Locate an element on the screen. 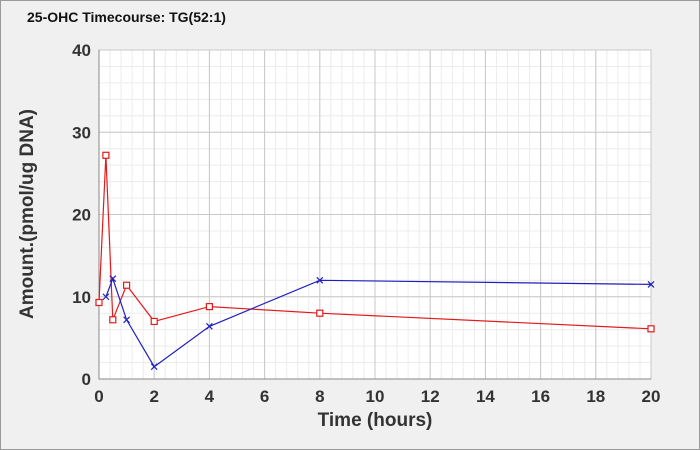  x-tick-labels: 0 2 4 6 8 10 12 14 16 18 20 is located at coordinates (377, 396).